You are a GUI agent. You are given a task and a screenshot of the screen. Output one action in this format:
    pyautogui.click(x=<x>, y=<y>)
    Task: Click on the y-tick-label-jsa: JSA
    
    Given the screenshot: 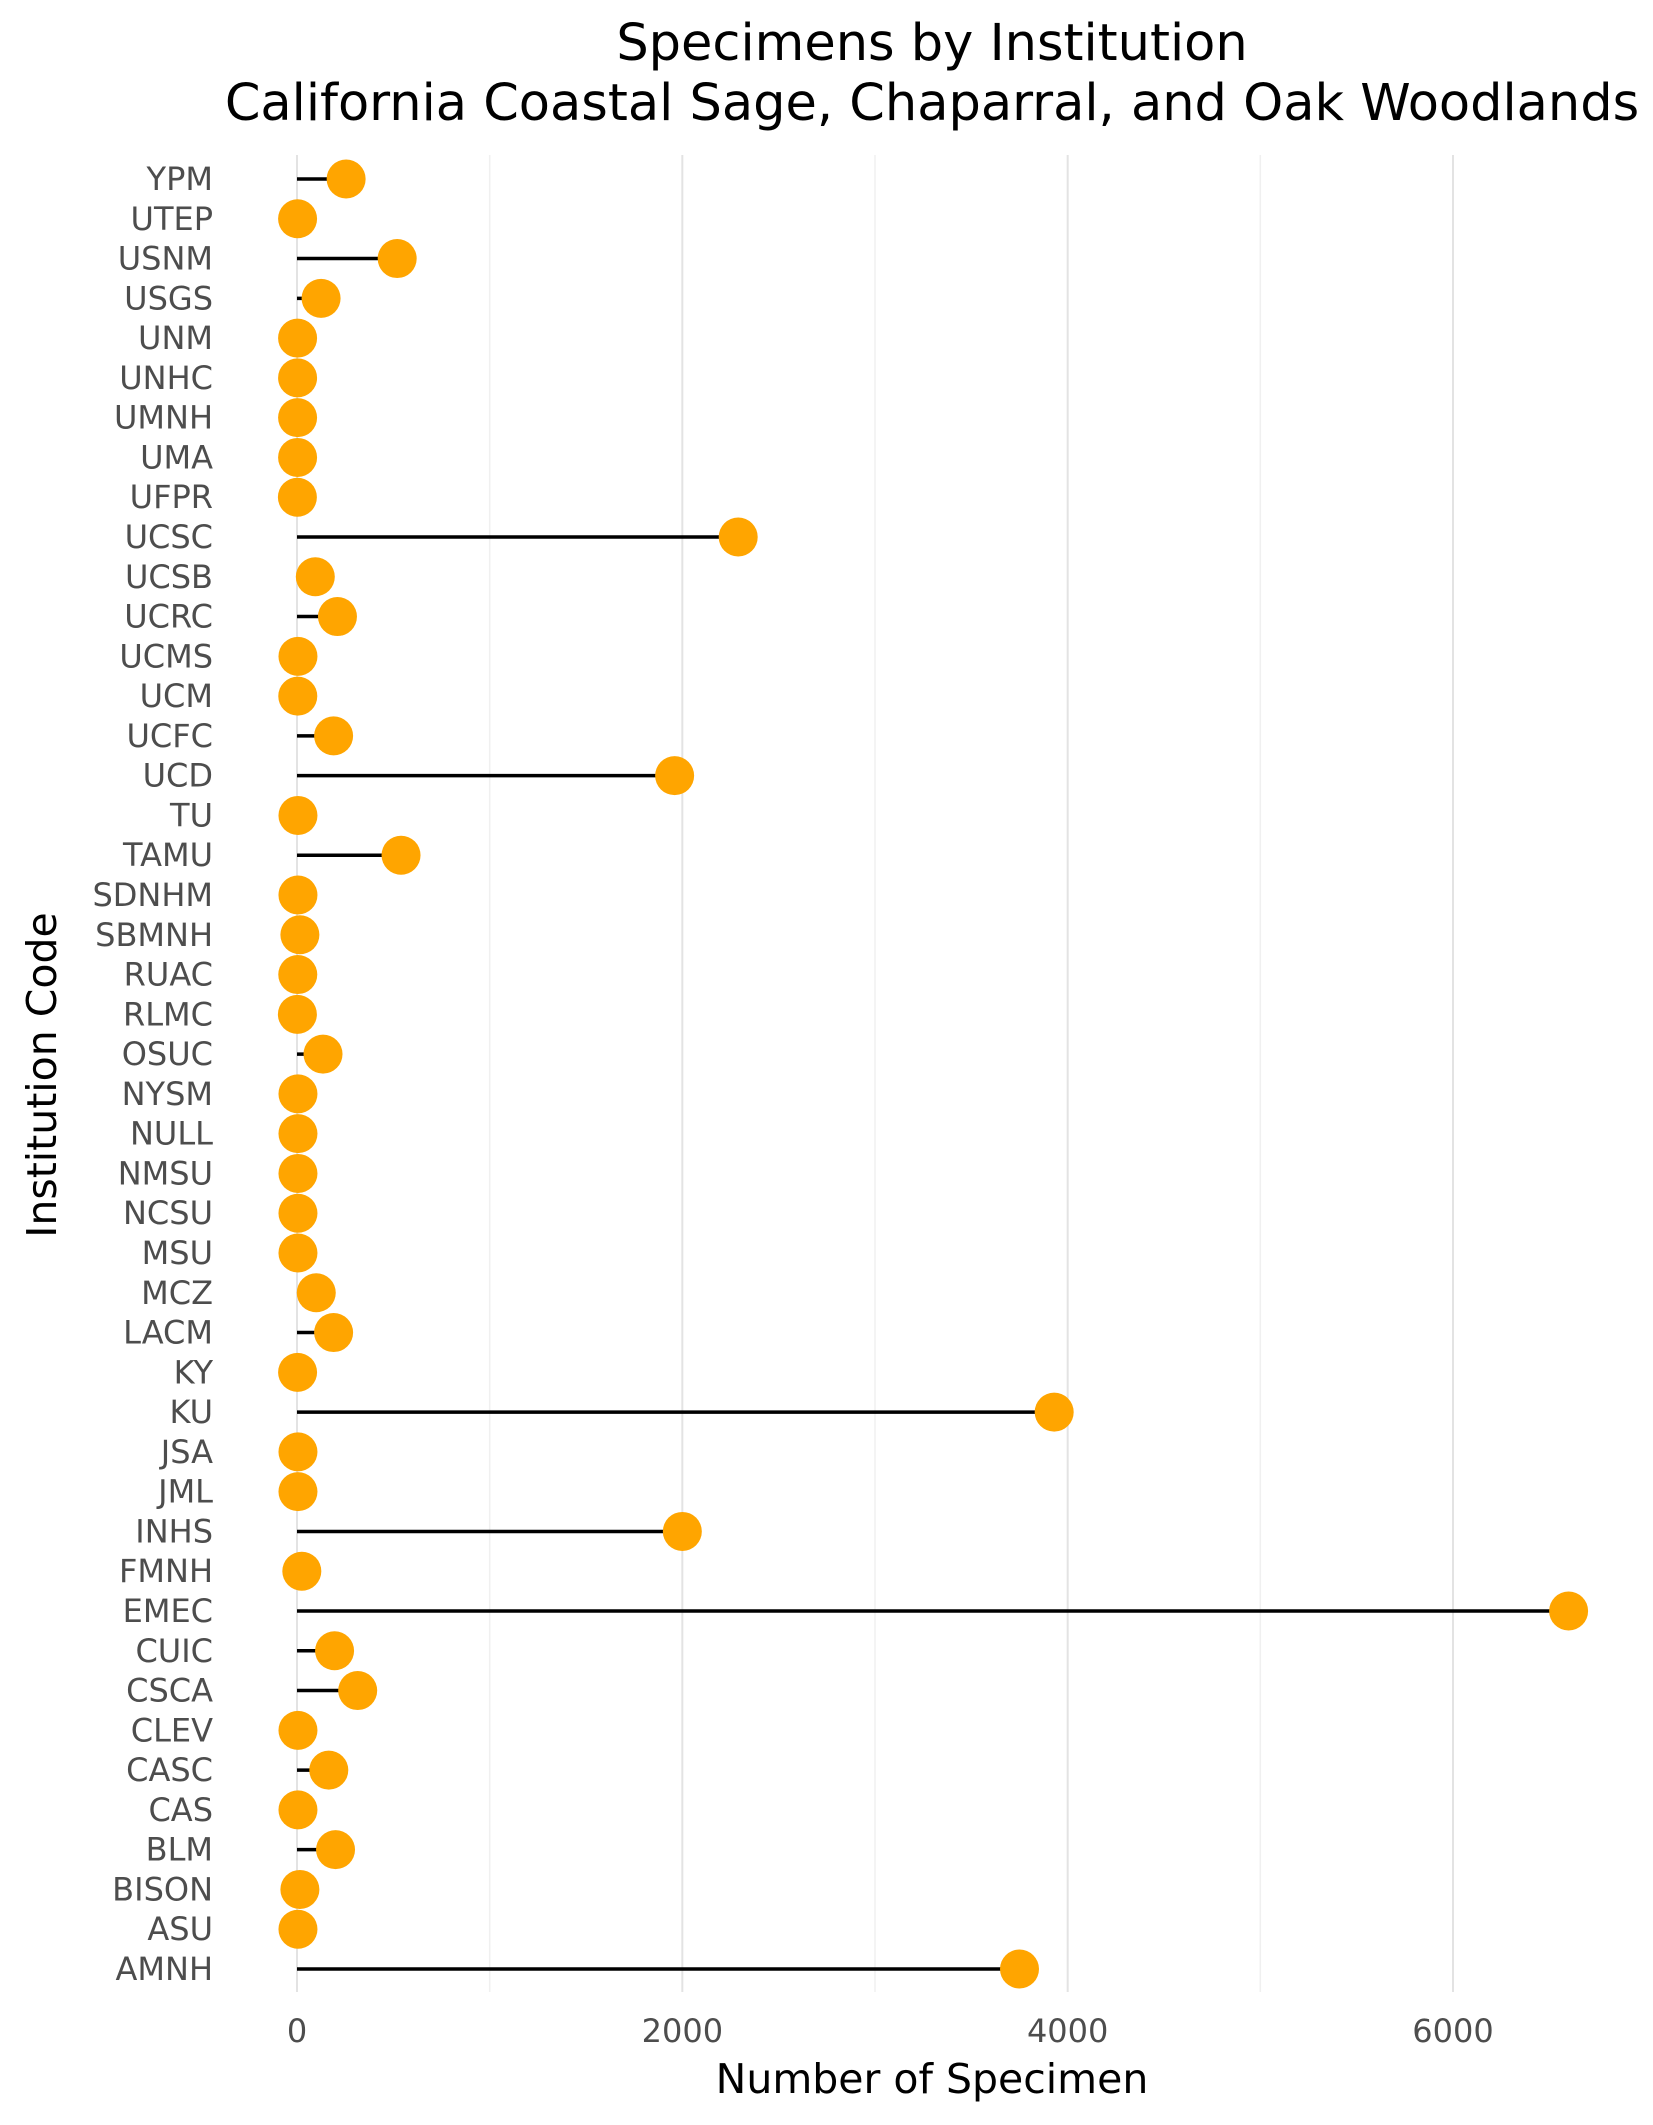 What is the action you would take?
    pyautogui.click(x=186, y=1452)
    